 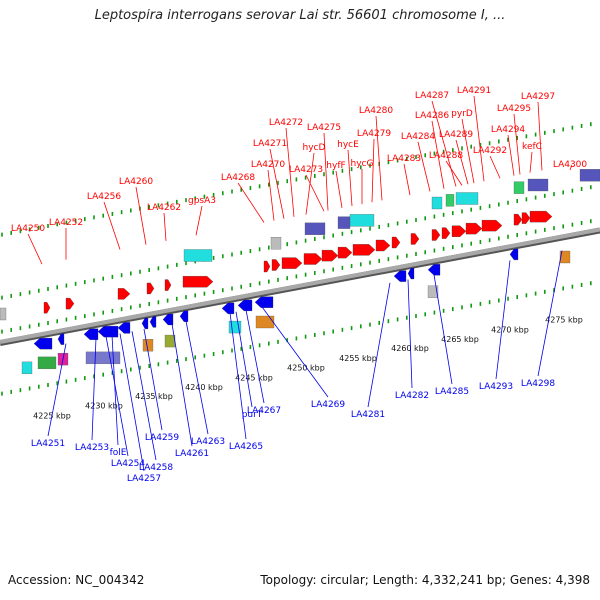 I want to click on gene-label-top: LA4275, so click(x=324, y=128).